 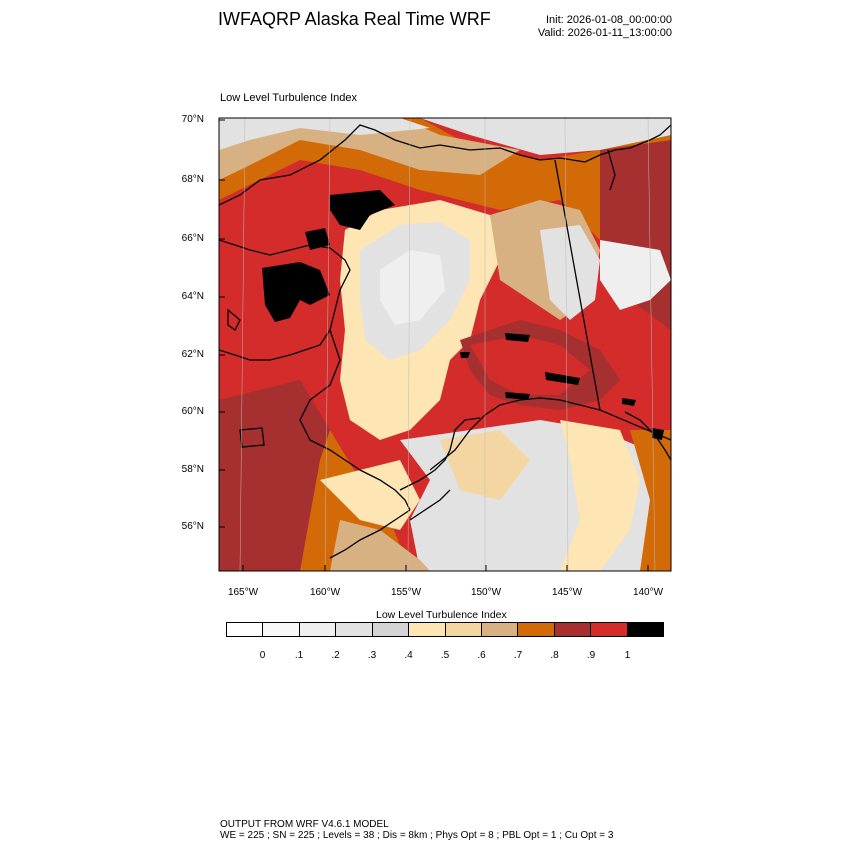 What do you see at coordinates (518, 655) in the screenshot?
I see `colorbar-label: .7` at bounding box center [518, 655].